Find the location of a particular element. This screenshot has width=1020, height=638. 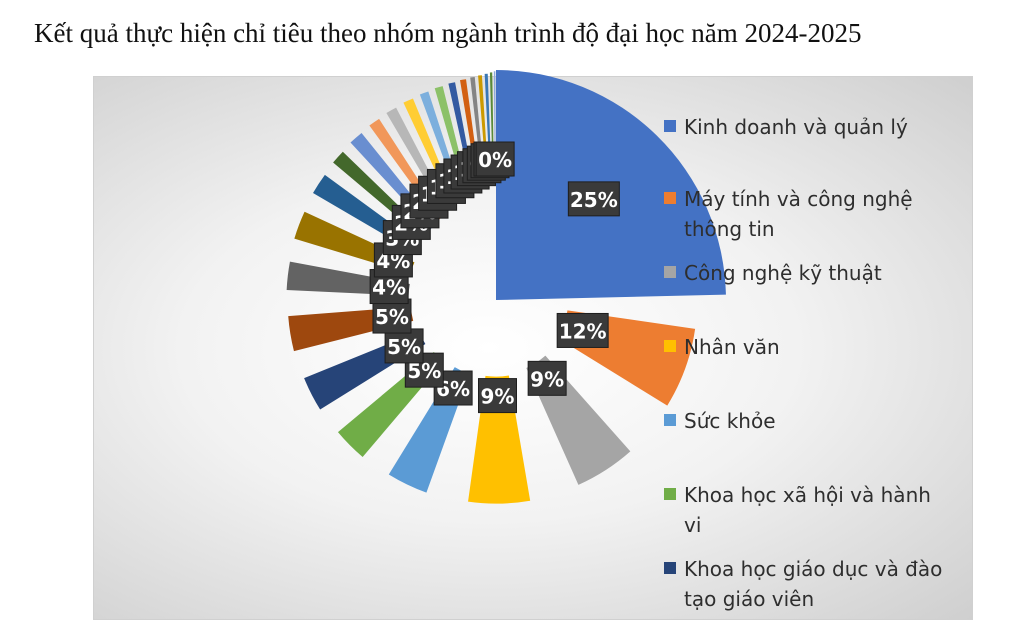

data-label: 0% is located at coordinates (495, 160).